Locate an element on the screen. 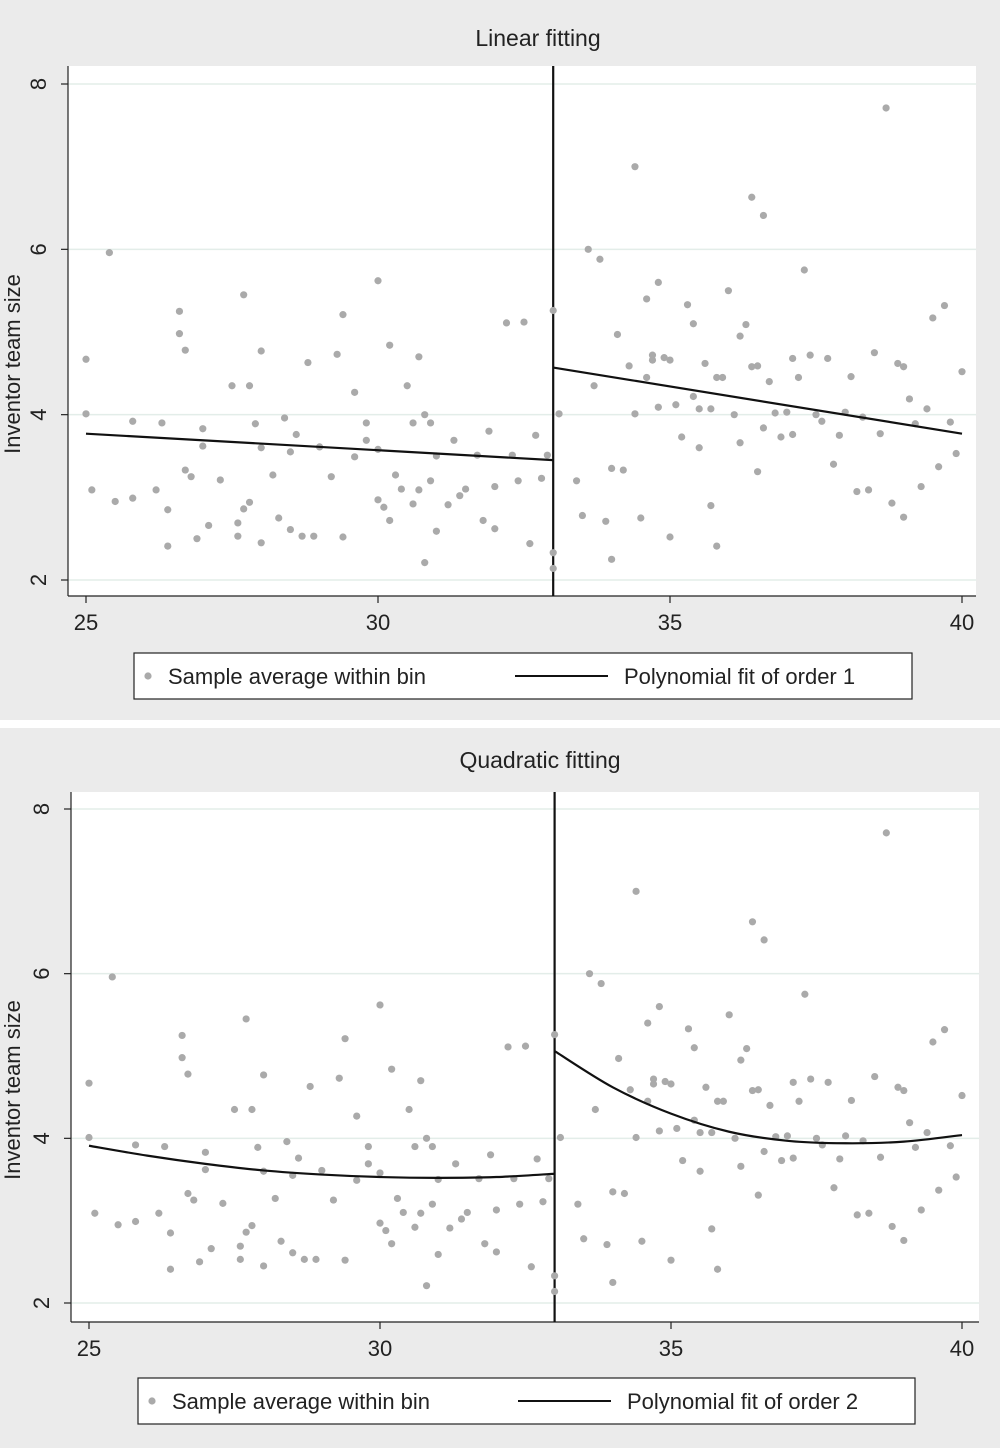  y-tick-label: 6 is located at coordinates (38, 249).